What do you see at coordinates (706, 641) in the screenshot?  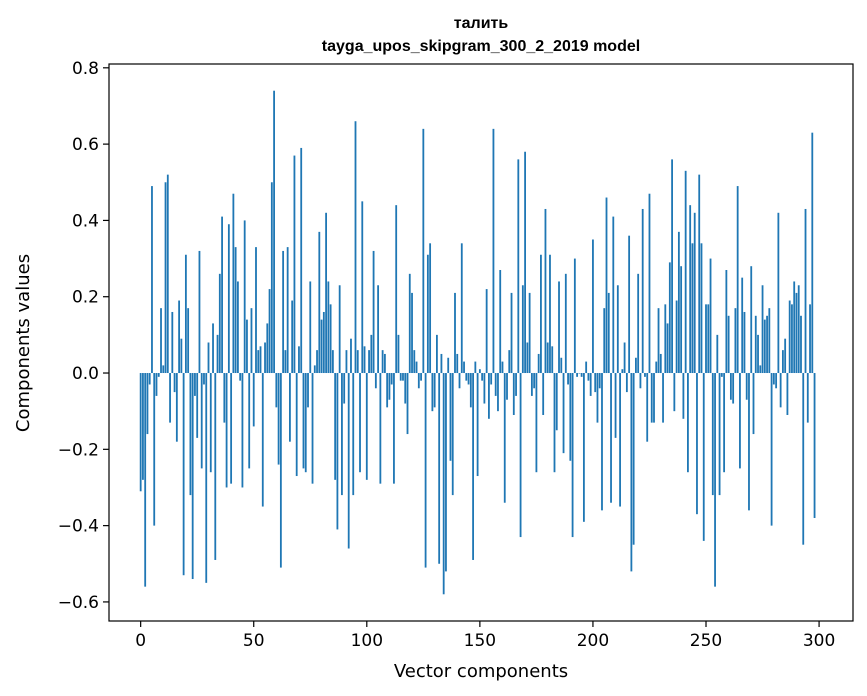 I see `x-tick-label: 250` at bounding box center [706, 641].